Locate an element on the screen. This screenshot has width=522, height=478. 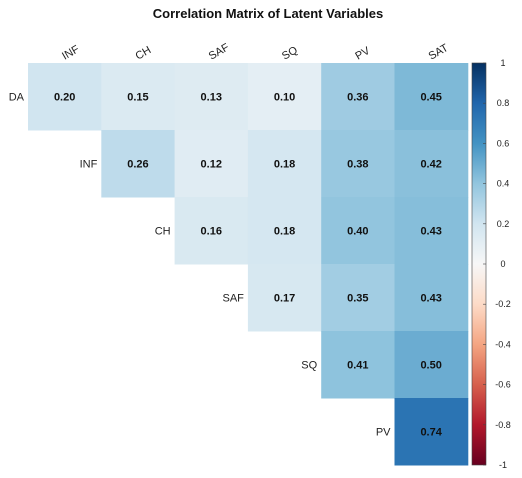
cell-value-label: 0.40 is located at coordinates (357, 232).